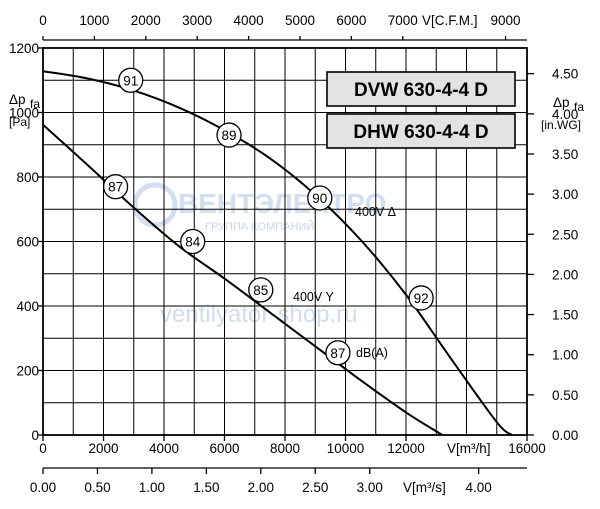 The width and height of the screenshot is (600, 509). What do you see at coordinates (27, 177) in the screenshot?
I see `y-left-tick-label: 800` at bounding box center [27, 177].